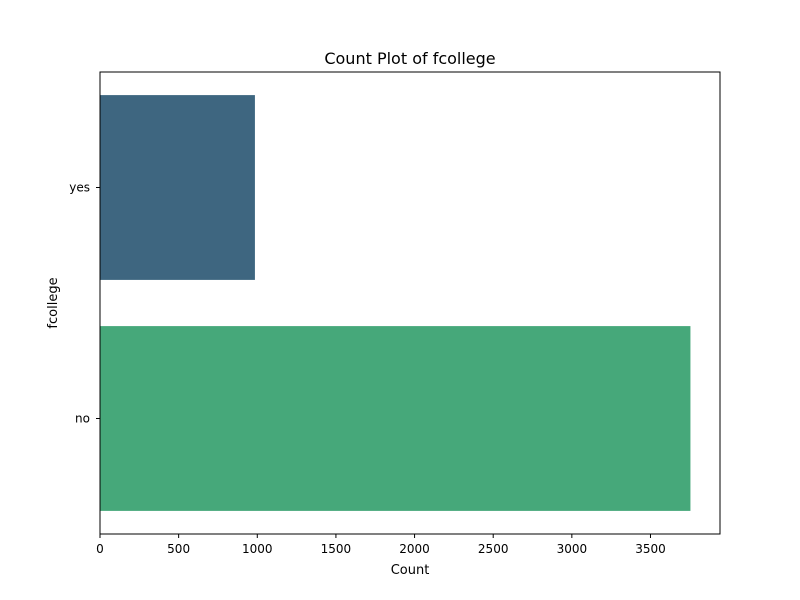  What do you see at coordinates (410, 570) in the screenshot?
I see `x-axis-label: Count` at bounding box center [410, 570].